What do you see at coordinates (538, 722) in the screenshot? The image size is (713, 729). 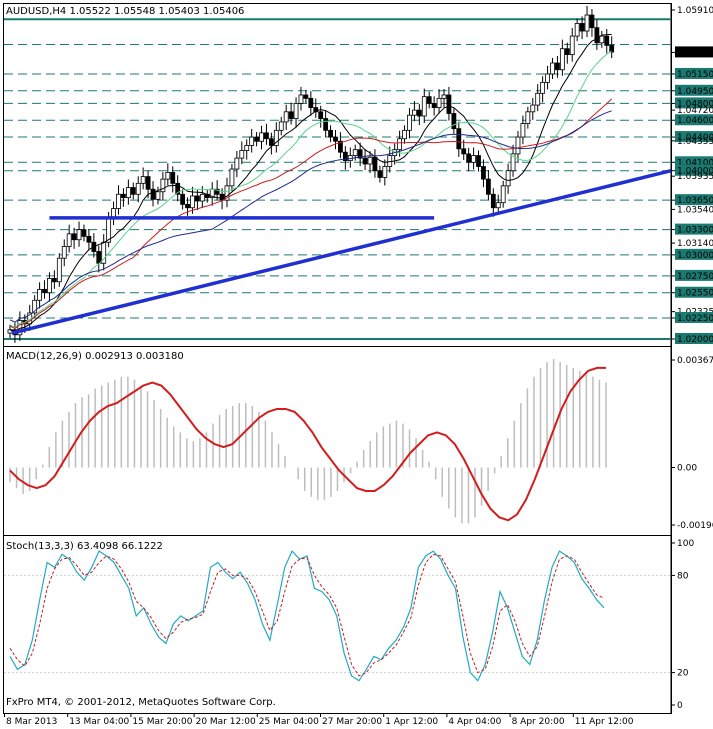 I see `time-tick-label: 8 Apr 20:00` at bounding box center [538, 722].